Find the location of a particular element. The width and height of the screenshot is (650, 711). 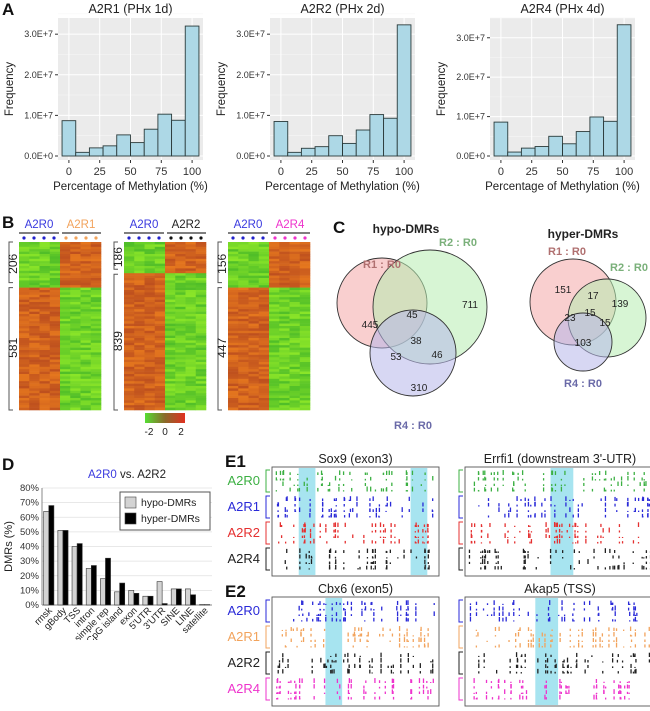

y-tick-label: 70% is located at coordinates (30, 503).